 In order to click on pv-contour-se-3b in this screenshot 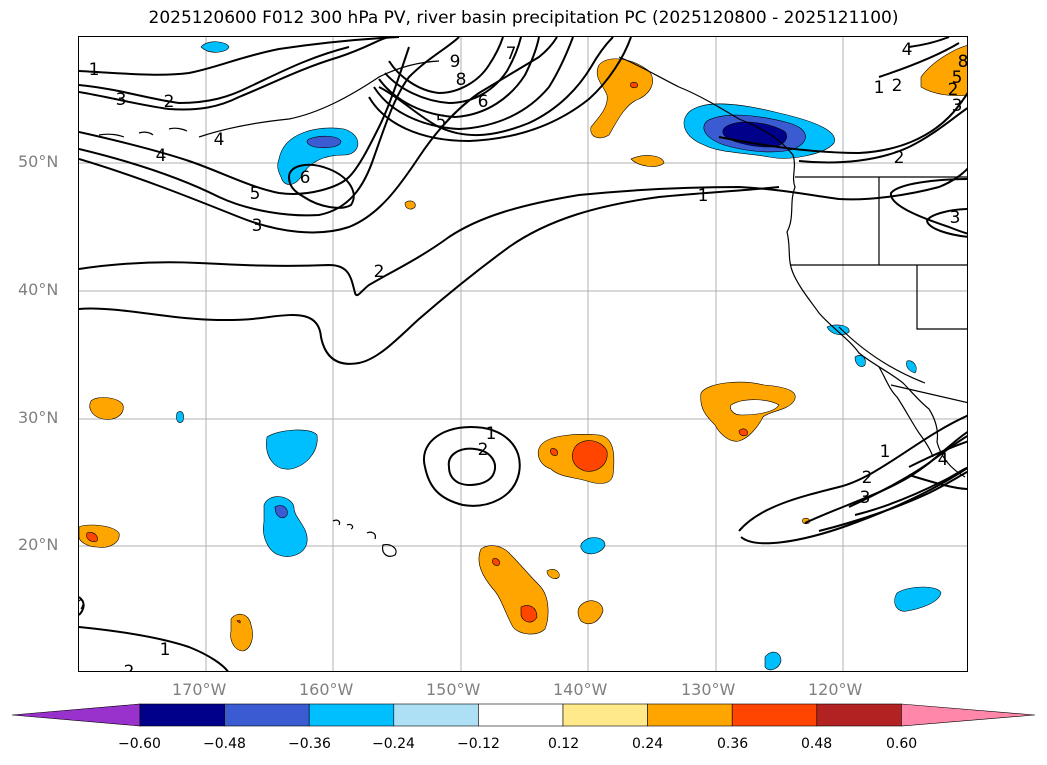, I will do `click(910, 491)`.